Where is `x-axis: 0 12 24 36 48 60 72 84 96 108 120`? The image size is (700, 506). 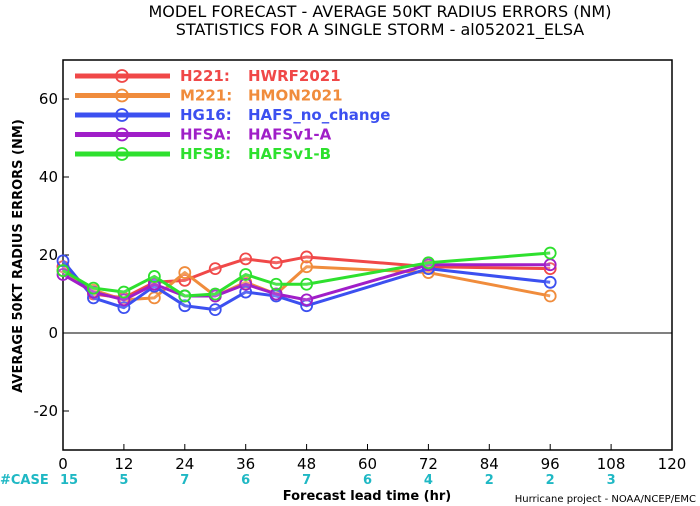 x-axis: 0 12 24 36 48 60 72 84 96 108 120 is located at coordinates (372, 458).